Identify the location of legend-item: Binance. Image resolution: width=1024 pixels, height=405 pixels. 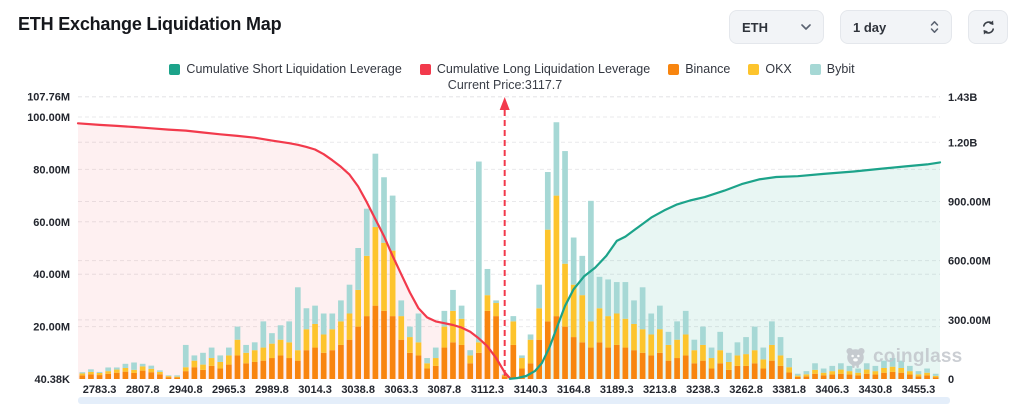
(699, 69).